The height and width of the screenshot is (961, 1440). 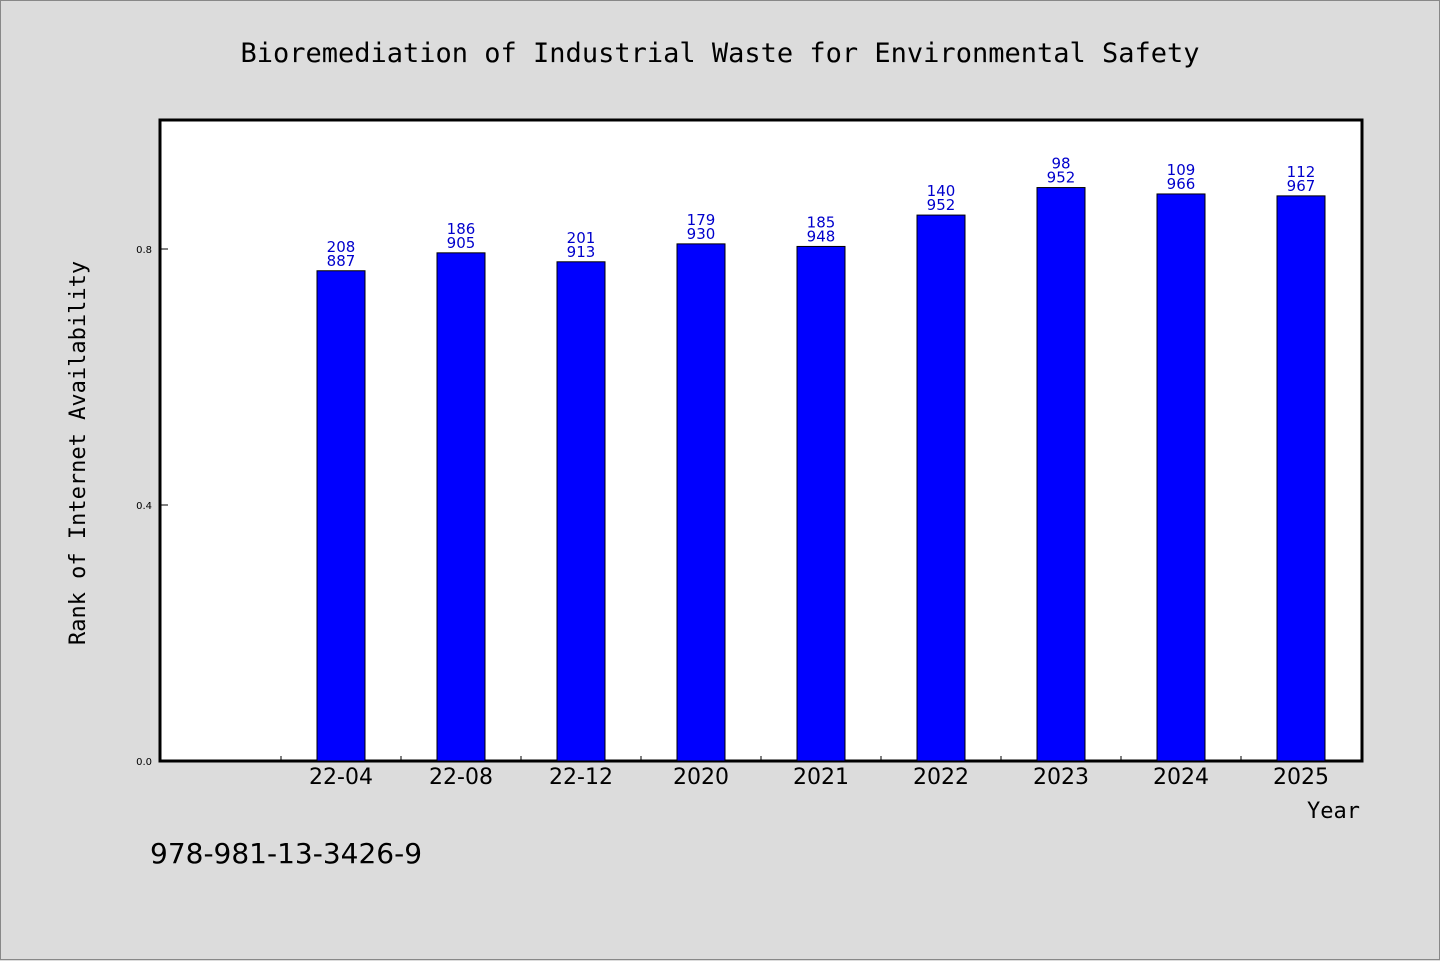 I want to click on bar-label-top: 109, so click(x=1181, y=170).